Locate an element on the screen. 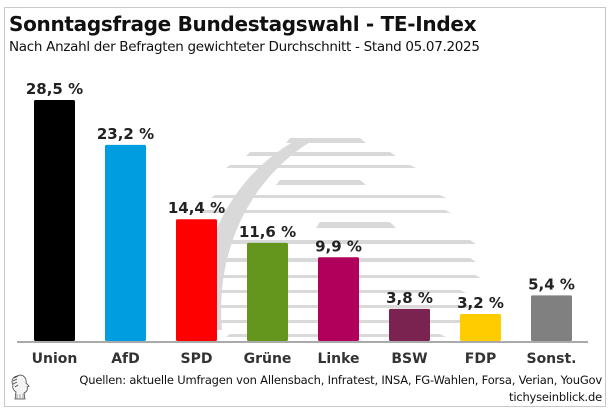  bar-spd is located at coordinates (196, 280).